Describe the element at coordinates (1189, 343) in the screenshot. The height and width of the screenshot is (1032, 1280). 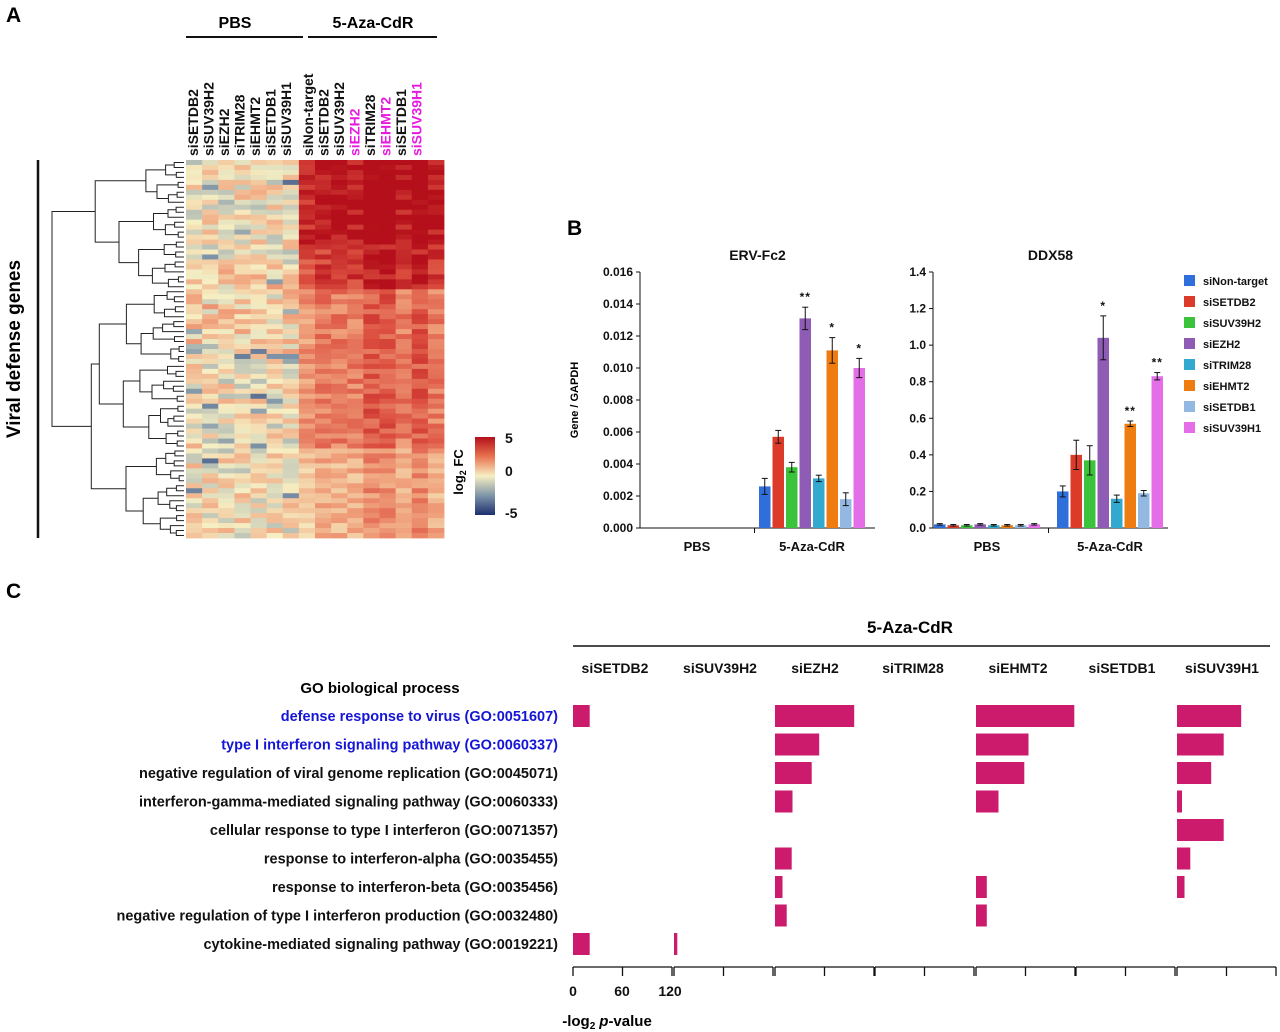
I see `legend-swatch-siezh2` at that location.